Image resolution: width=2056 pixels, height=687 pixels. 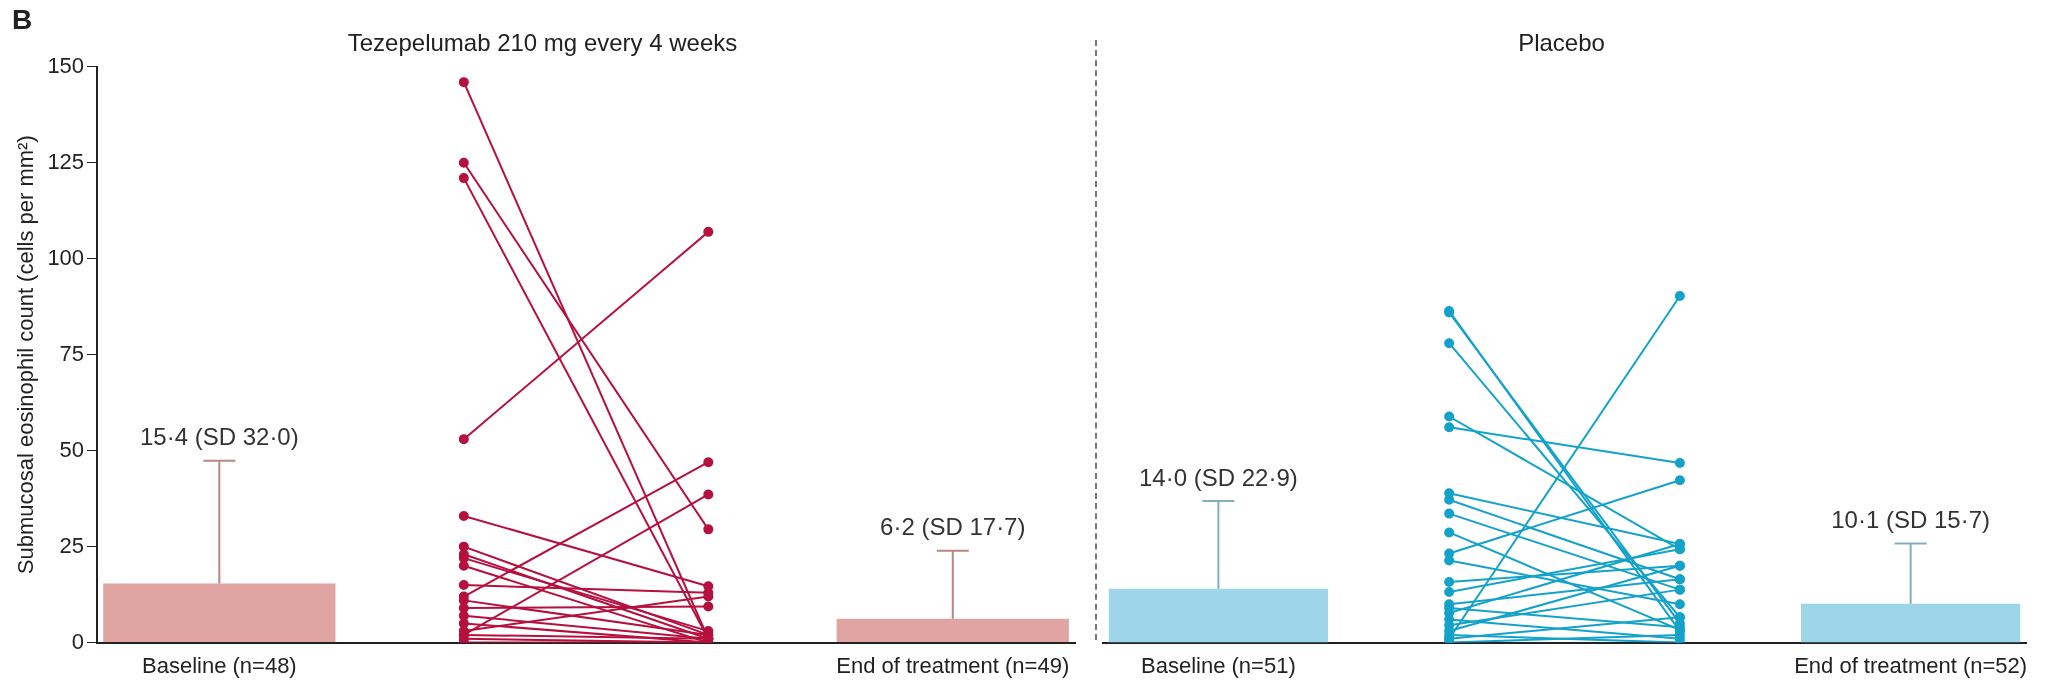 What do you see at coordinates (72, 449) in the screenshot?
I see `y-tick-label: 50` at bounding box center [72, 449].